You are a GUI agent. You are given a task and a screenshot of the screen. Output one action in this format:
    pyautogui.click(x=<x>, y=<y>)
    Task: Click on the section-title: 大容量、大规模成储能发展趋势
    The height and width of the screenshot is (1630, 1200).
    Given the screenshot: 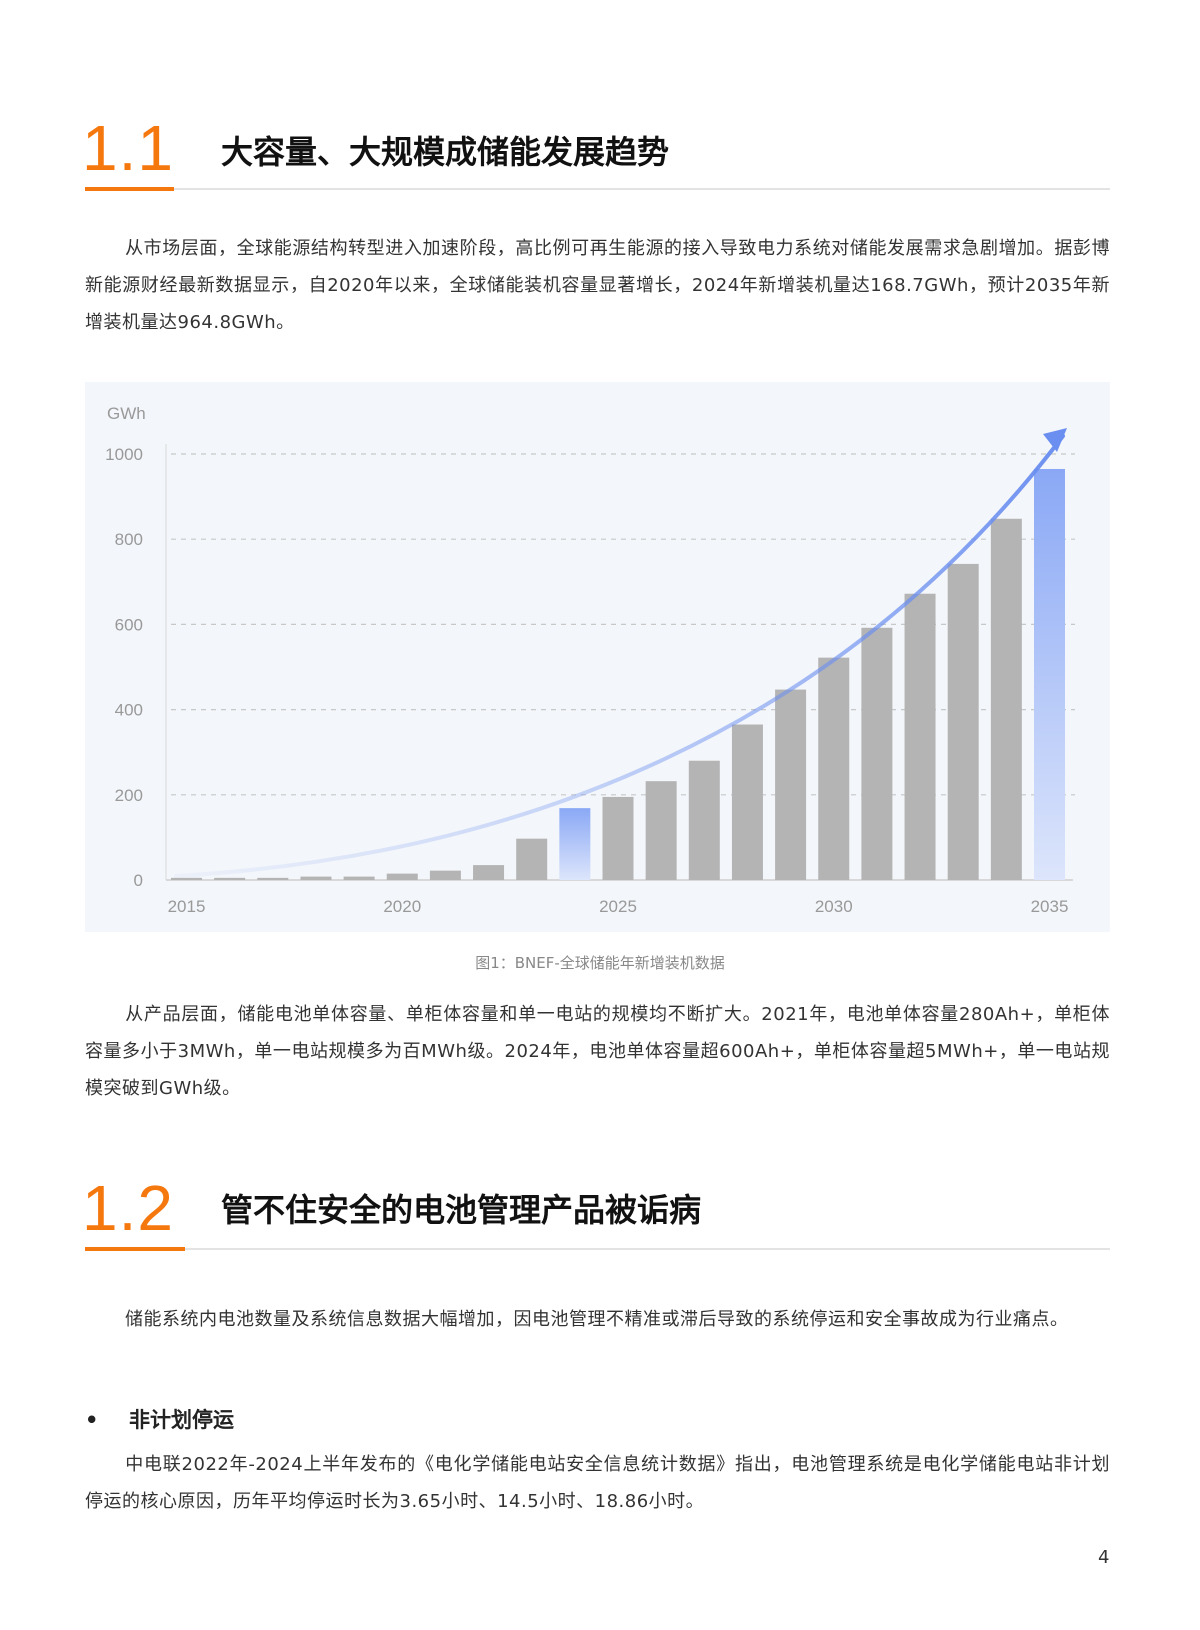 What is the action you would take?
    pyautogui.click(x=445, y=152)
    